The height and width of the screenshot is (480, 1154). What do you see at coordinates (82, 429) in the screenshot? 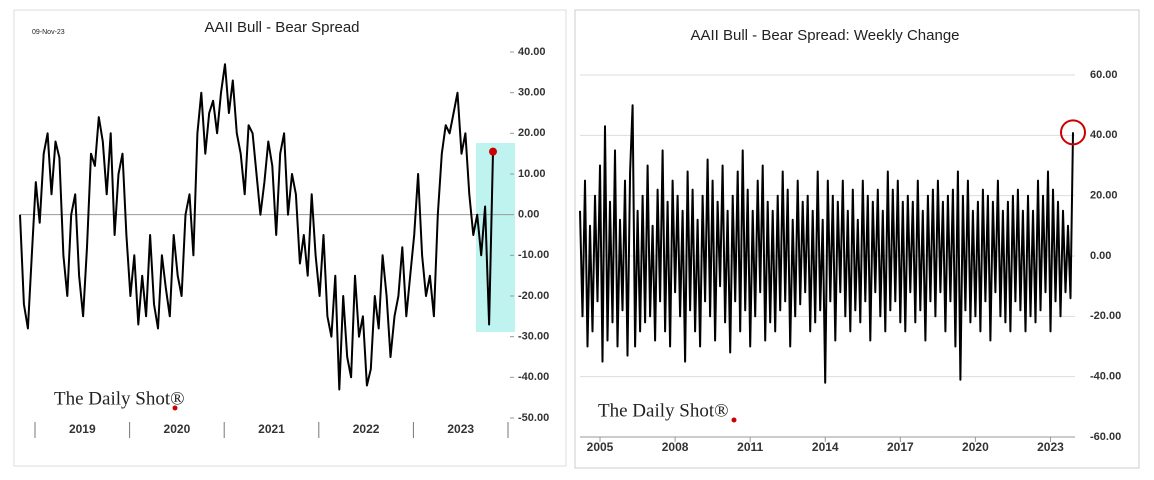
I see `x-tick-label: 2019` at bounding box center [82, 429].